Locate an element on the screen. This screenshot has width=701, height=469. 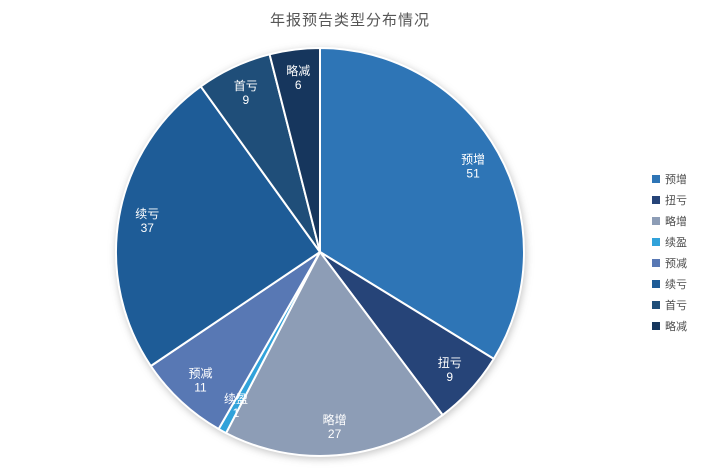
legend-item: 预增 is located at coordinates (669, 178).